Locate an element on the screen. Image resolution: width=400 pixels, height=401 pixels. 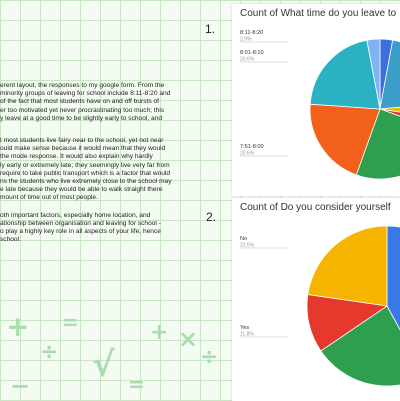
slice-label: Yes is located at coordinates (244, 328).